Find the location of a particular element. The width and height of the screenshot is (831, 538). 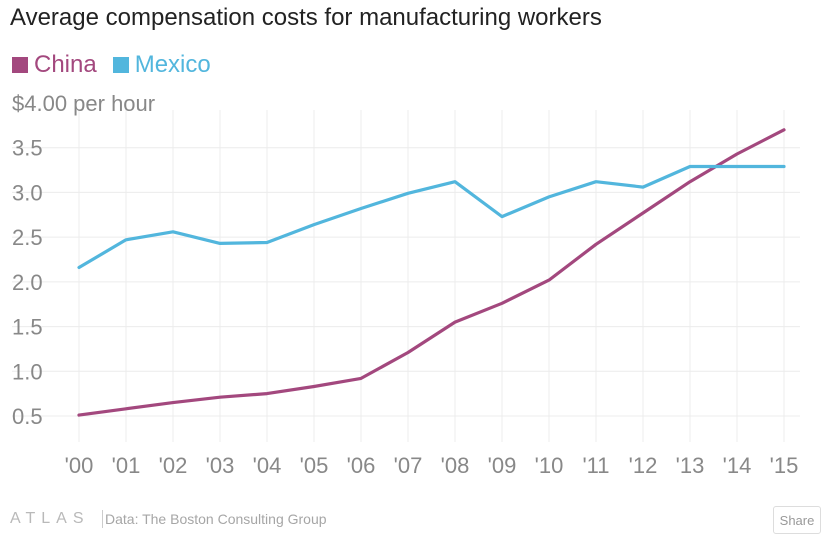

atlas-logo: ATLAS is located at coordinates (50, 518).